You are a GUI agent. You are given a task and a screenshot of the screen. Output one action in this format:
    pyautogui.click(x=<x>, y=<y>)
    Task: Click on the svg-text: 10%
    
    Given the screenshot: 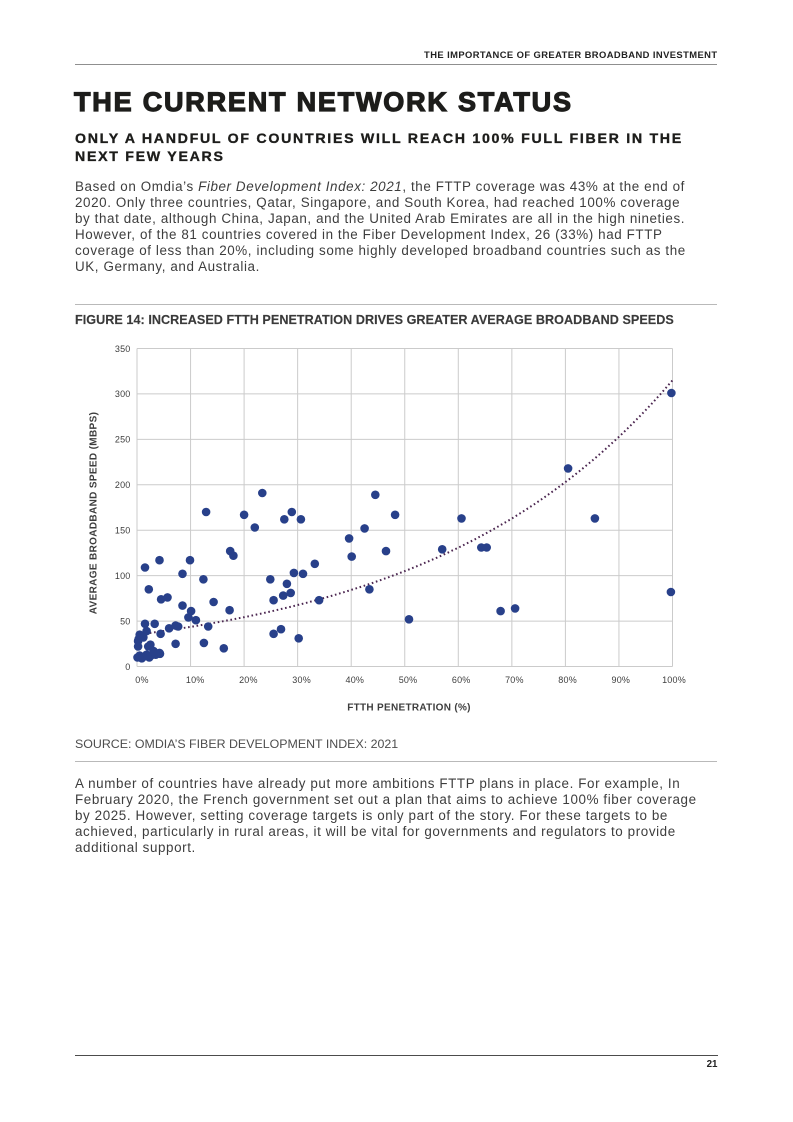 What is the action you would take?
    pyautogui.click(x=195, y=680)
    